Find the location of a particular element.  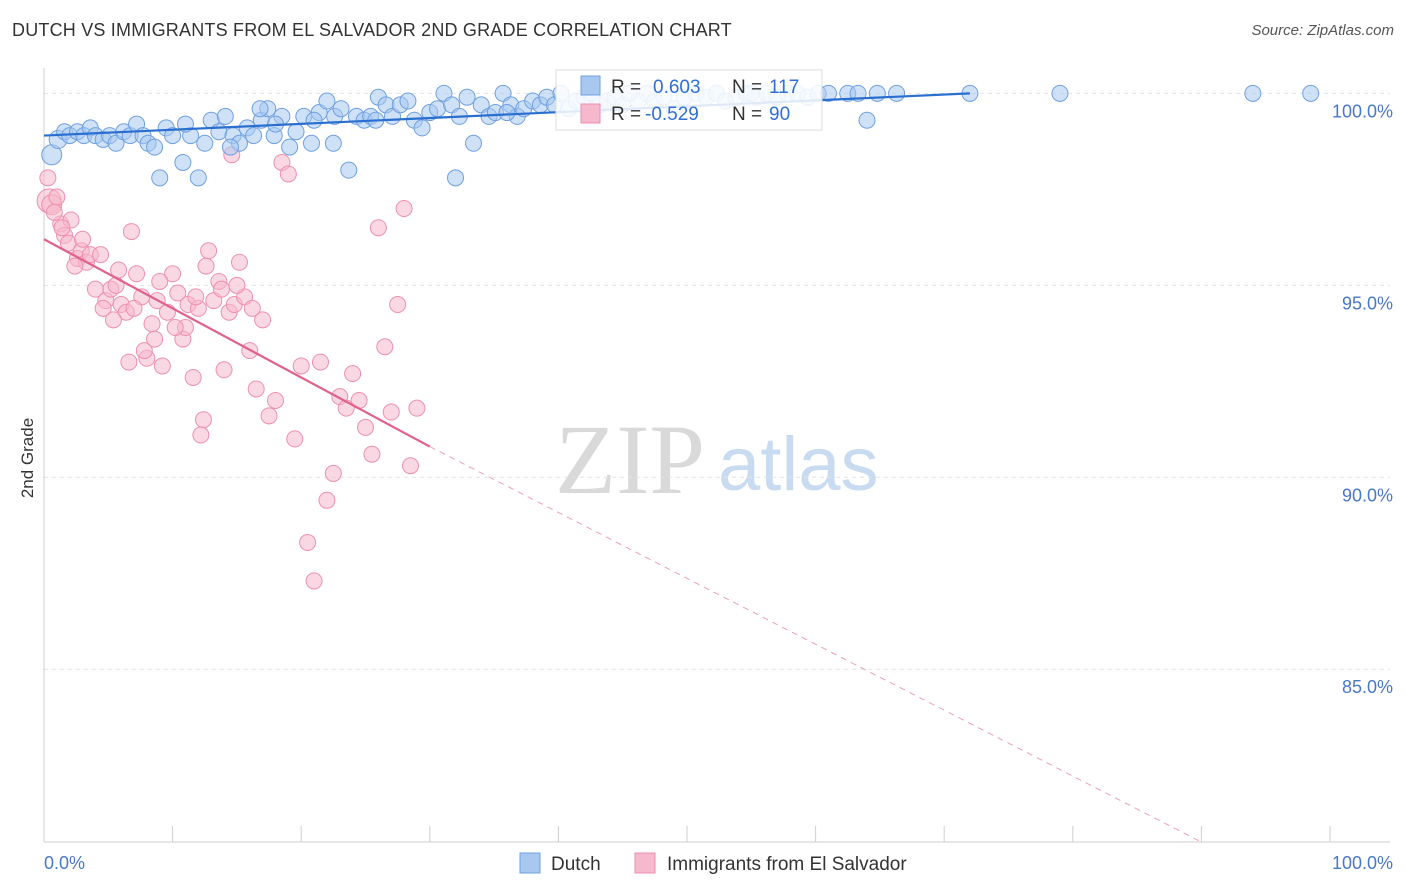

x-tick-label-start: 0.0% is located at coordinates (64, 863).